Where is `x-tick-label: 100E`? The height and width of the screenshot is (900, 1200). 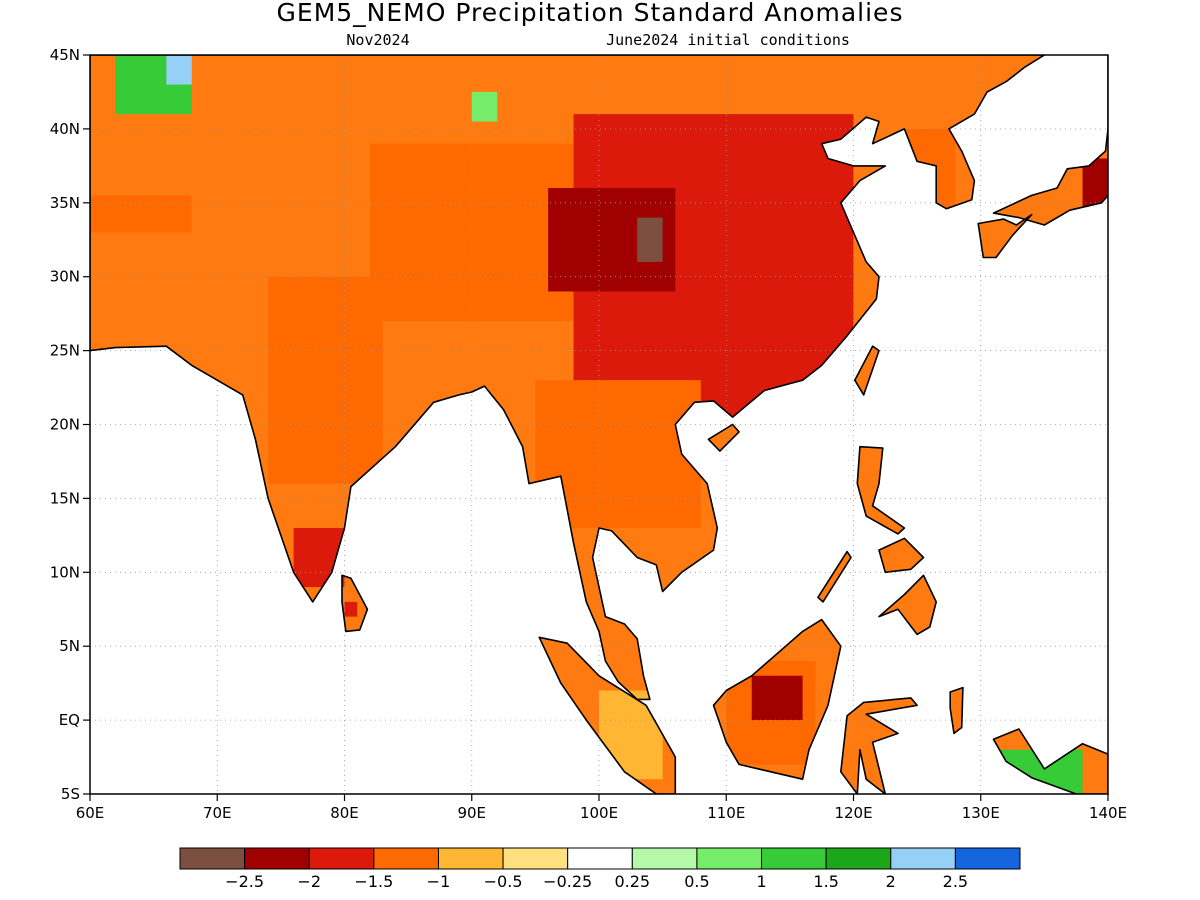 x-tick-label: 100E is located at coordinates (599, 813).